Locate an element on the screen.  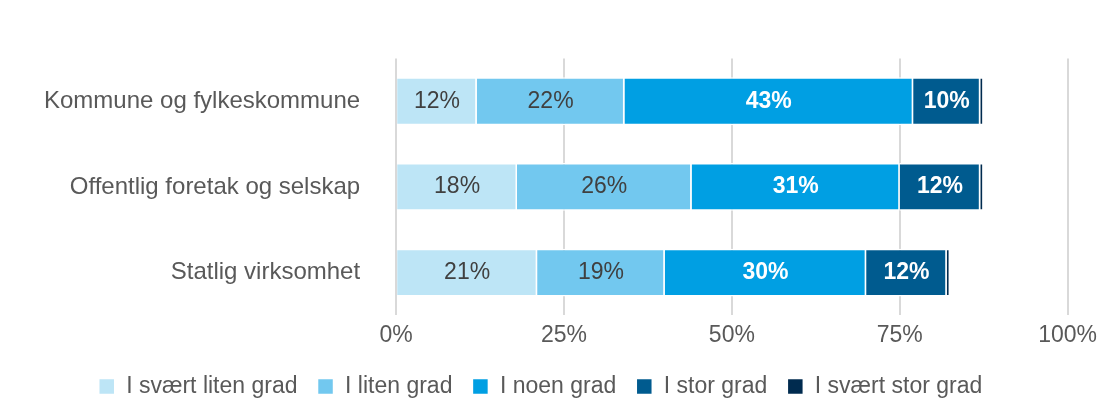
x-tick-label: 25% is located at coordinates (564, 333).